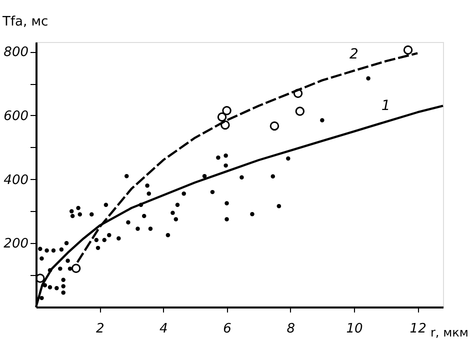  I want to click on x-tick-label: 4, so click(164, 329).